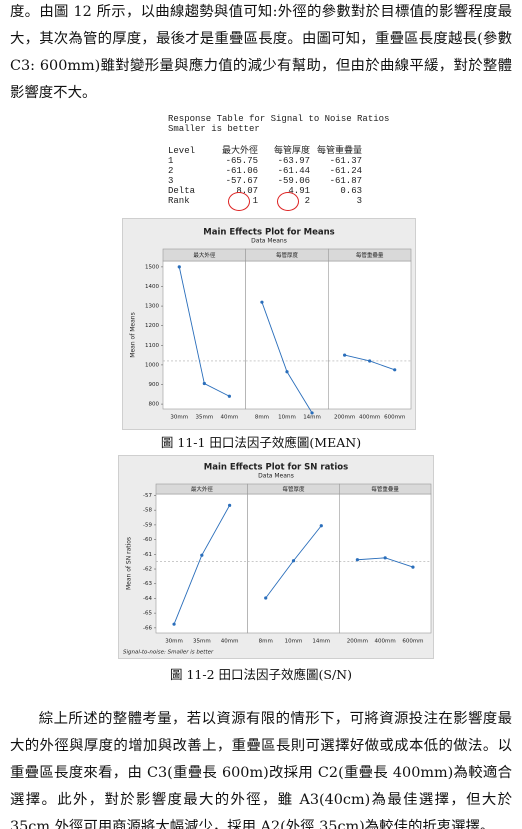 The image size is (522, 829). Describe the element at coordinates (339, 151) in the screenshot. I see `table-cell: 每管重疊量` at that location.